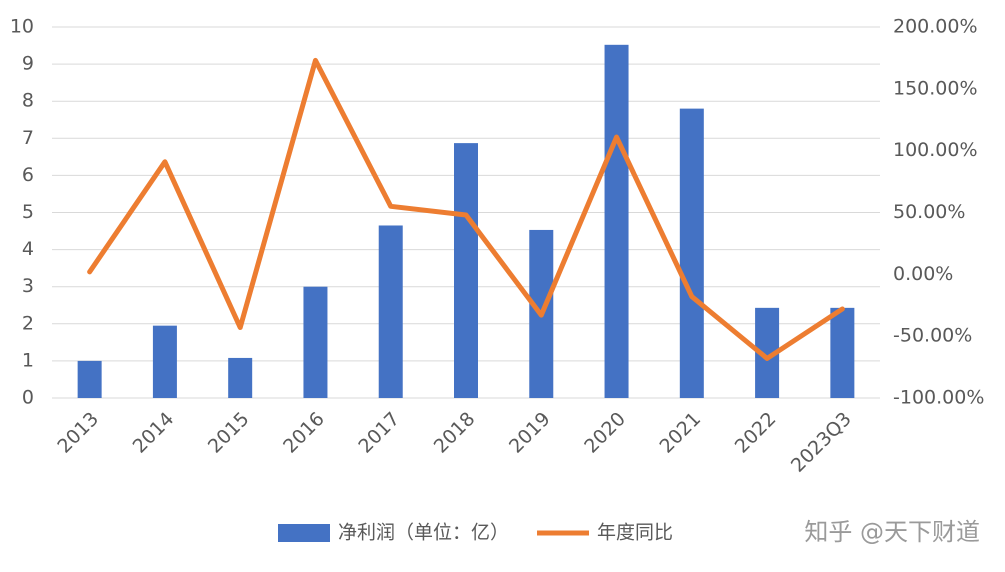 The height and width of the screenshot is (572, 1005). What do you see at coordinates (923, 274) in the screenshot?
I see `y2-tick-label: 0.00%` at bounding box center [923, 274].